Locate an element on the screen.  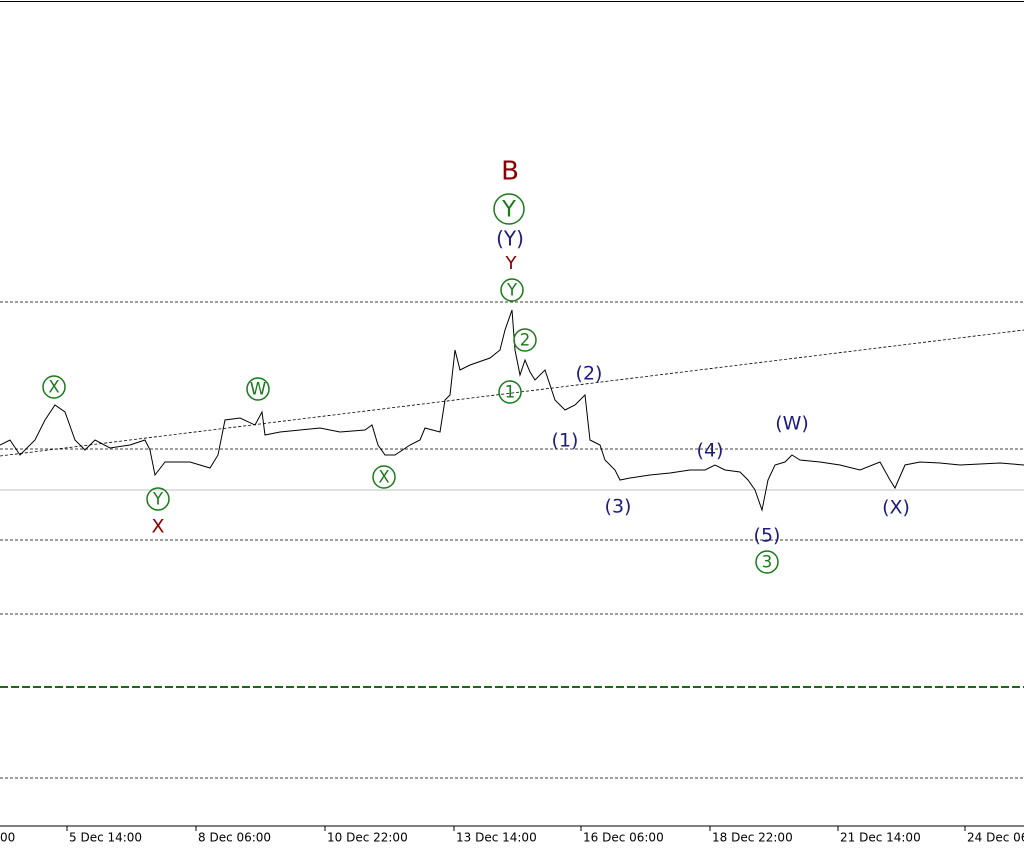
x-tick-label: 00 is located at coordinates (7, 838).